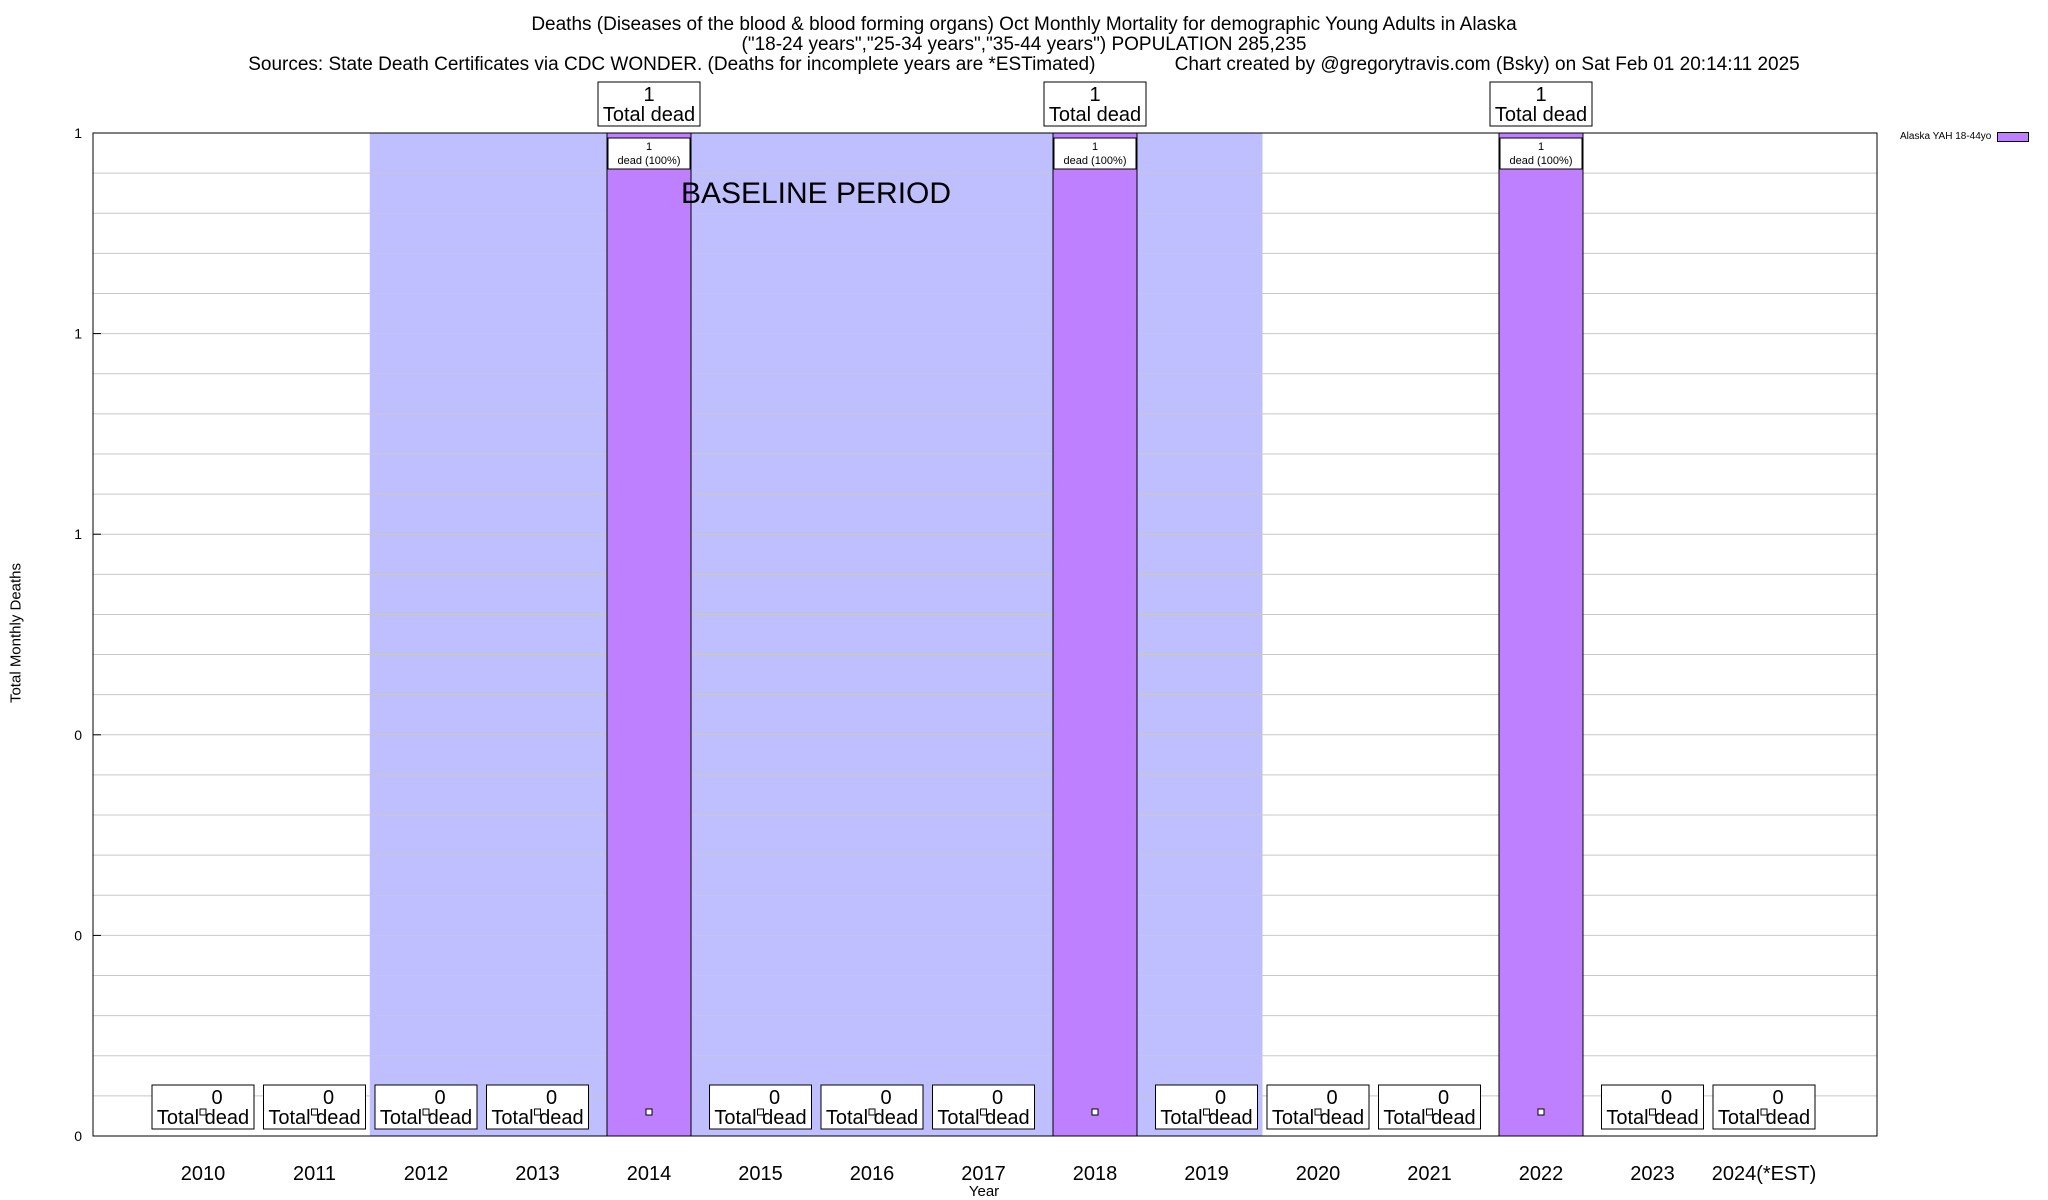 This screenshot has width=2048, height=1200. What do you see at coordinates (1429, 1174) in the screenshot?
I see `x-tick-label: 2021` at bounding box center [1429, 1174].